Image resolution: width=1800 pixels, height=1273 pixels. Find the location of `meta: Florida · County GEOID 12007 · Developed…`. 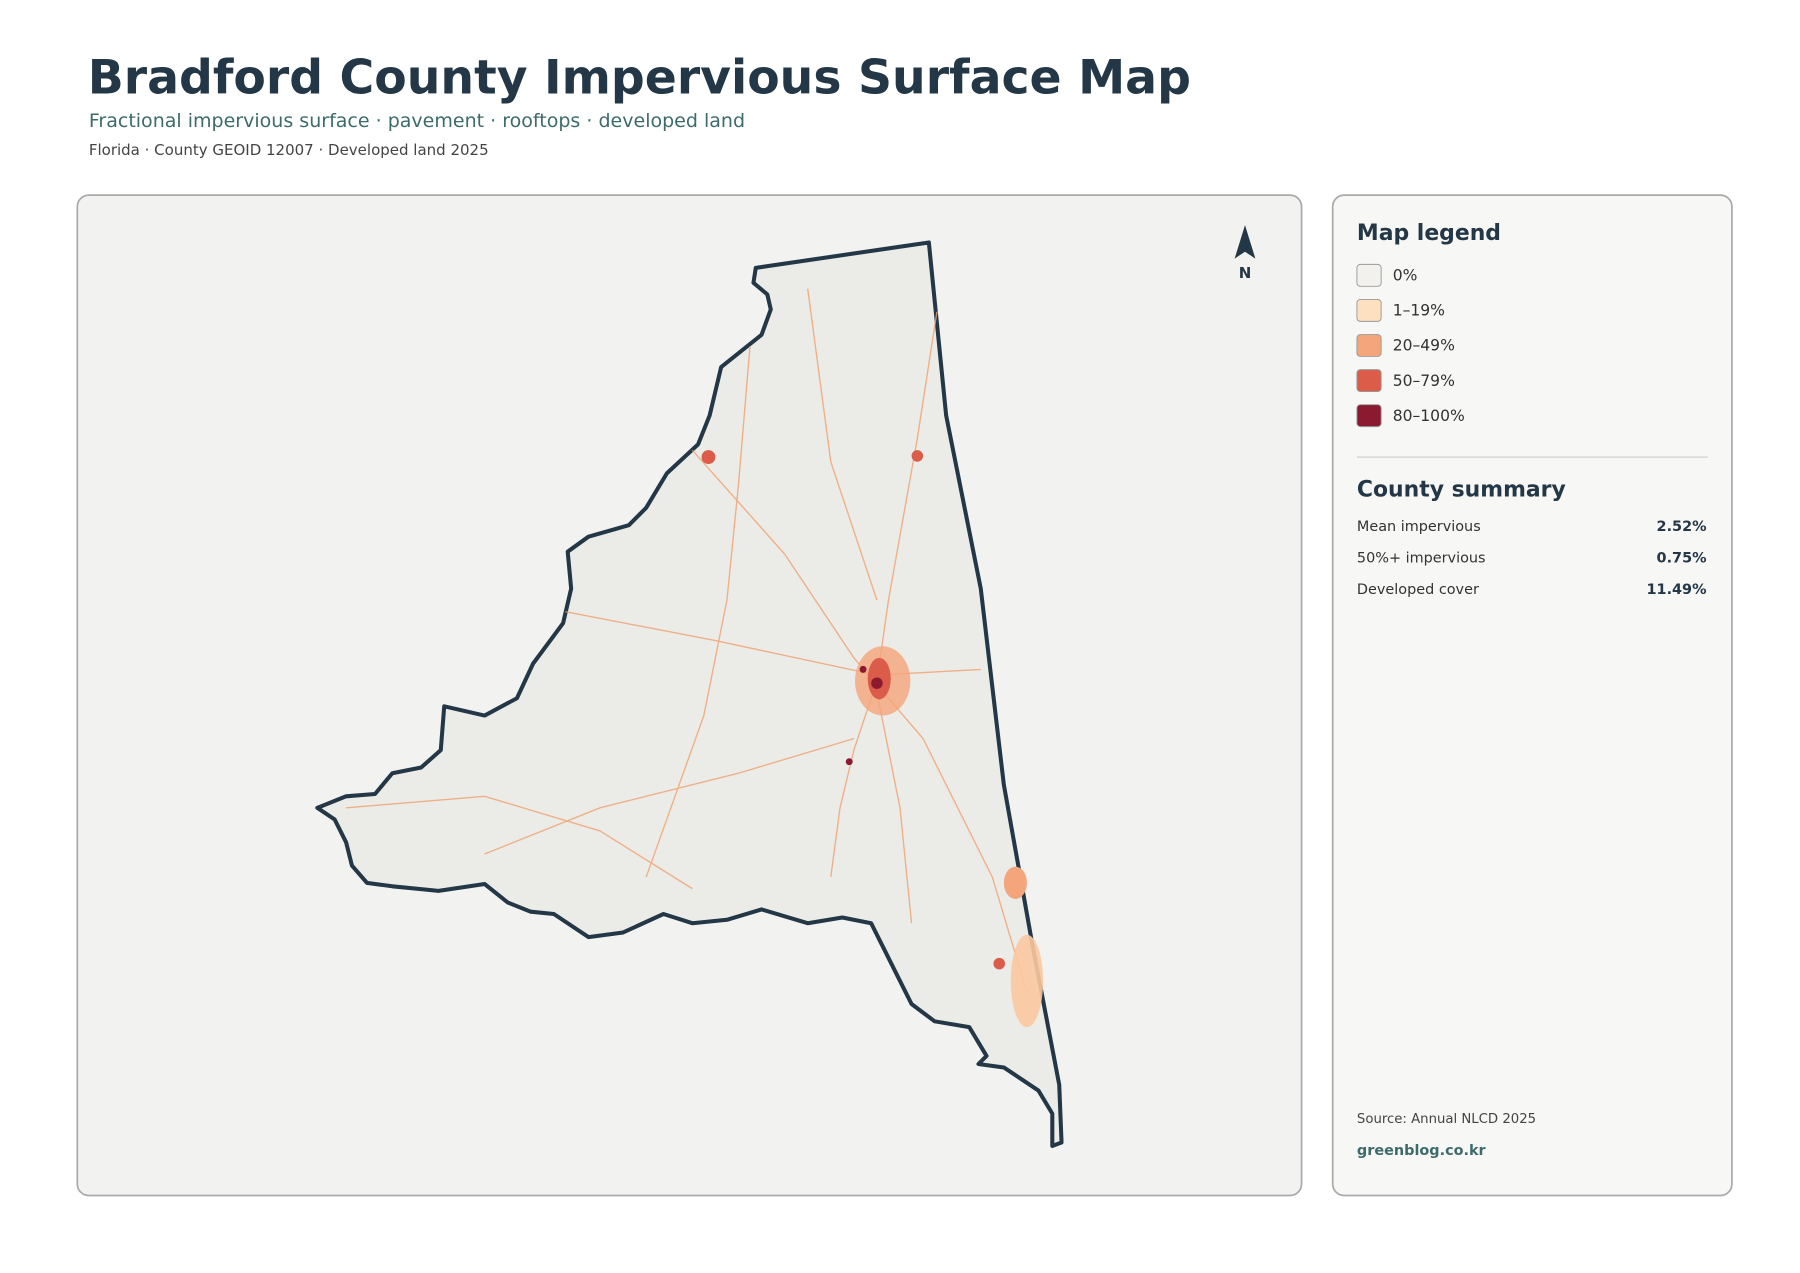

meta: Florida · County GEOID 12007 · Developed… is located at coordinates (289, 150).